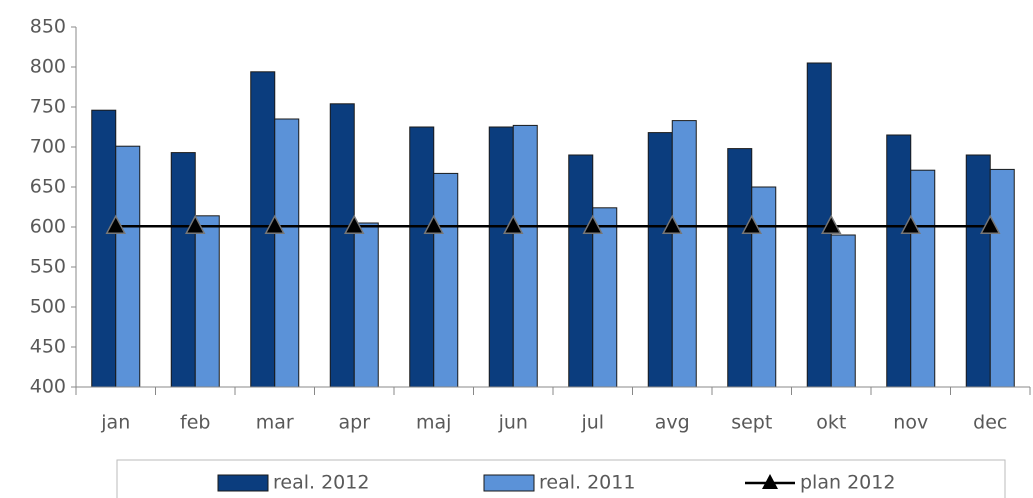 This screenshot has height=498, width=1033. What do you see at coordinates (48, 27) in the screenshot?
I see `y-tick-label: 850` at bounding box center [48, 27].